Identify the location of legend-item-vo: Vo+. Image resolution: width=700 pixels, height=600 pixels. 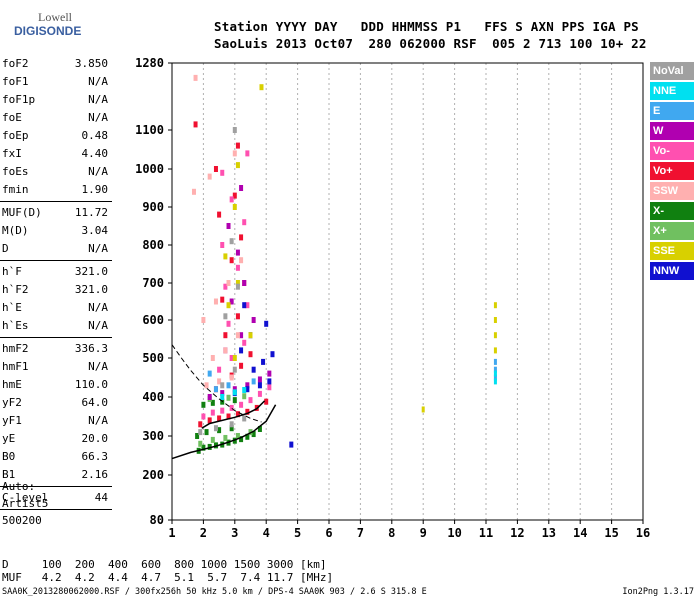
(672, 171).